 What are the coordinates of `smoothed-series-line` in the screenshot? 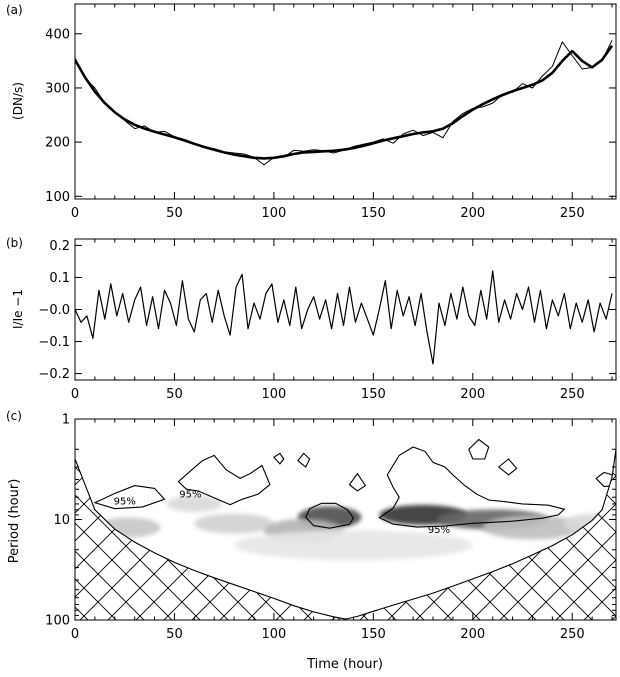 It's located at (344, 102).